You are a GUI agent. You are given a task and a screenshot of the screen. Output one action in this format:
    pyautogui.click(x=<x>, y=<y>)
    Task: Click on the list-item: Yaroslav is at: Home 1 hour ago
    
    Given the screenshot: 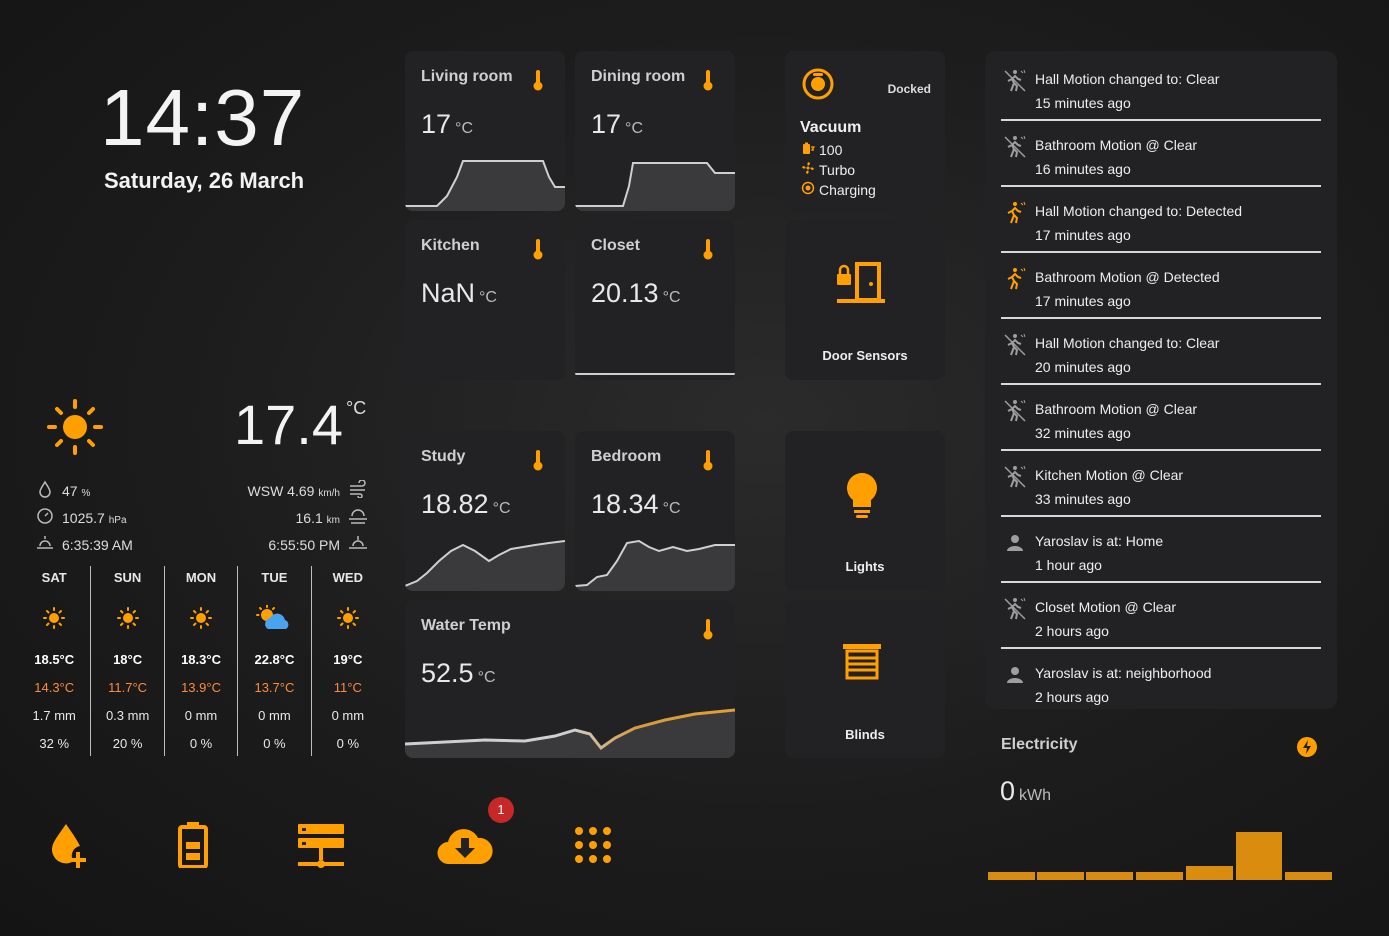 What is the action you would take?
    pyautogui.click(x=1161, y=550)
    